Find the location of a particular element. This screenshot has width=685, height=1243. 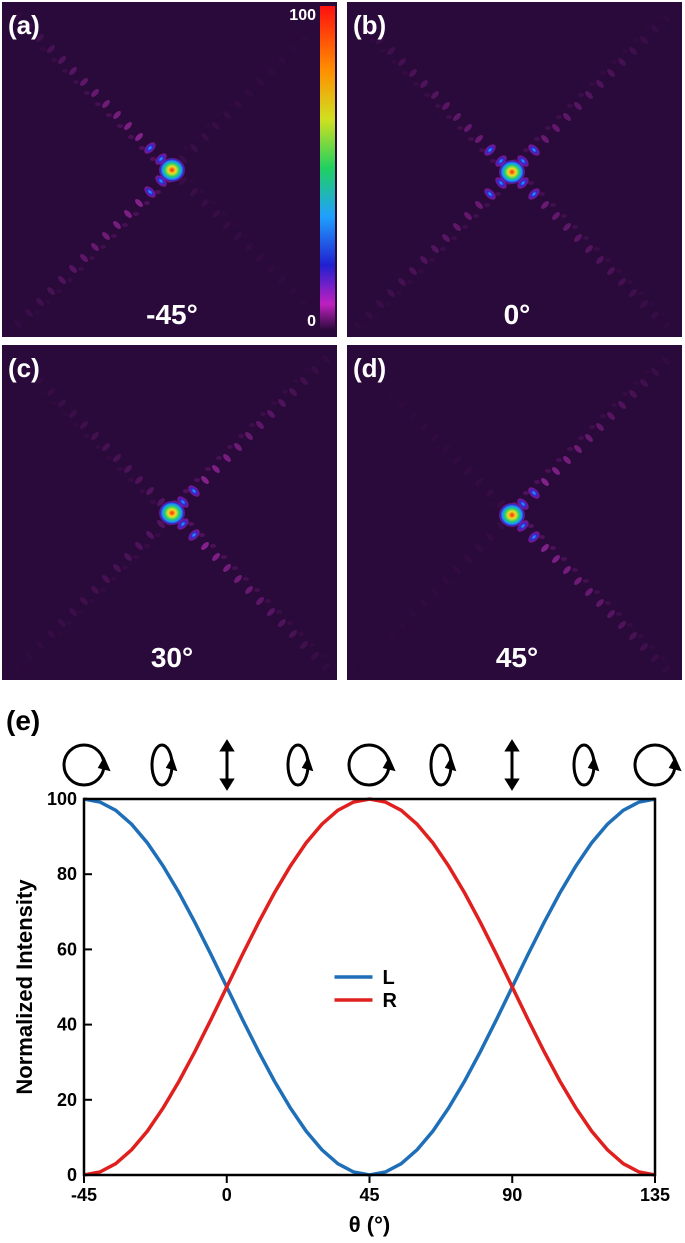

panel-angle: 45° is located at coordinates (517, 657).